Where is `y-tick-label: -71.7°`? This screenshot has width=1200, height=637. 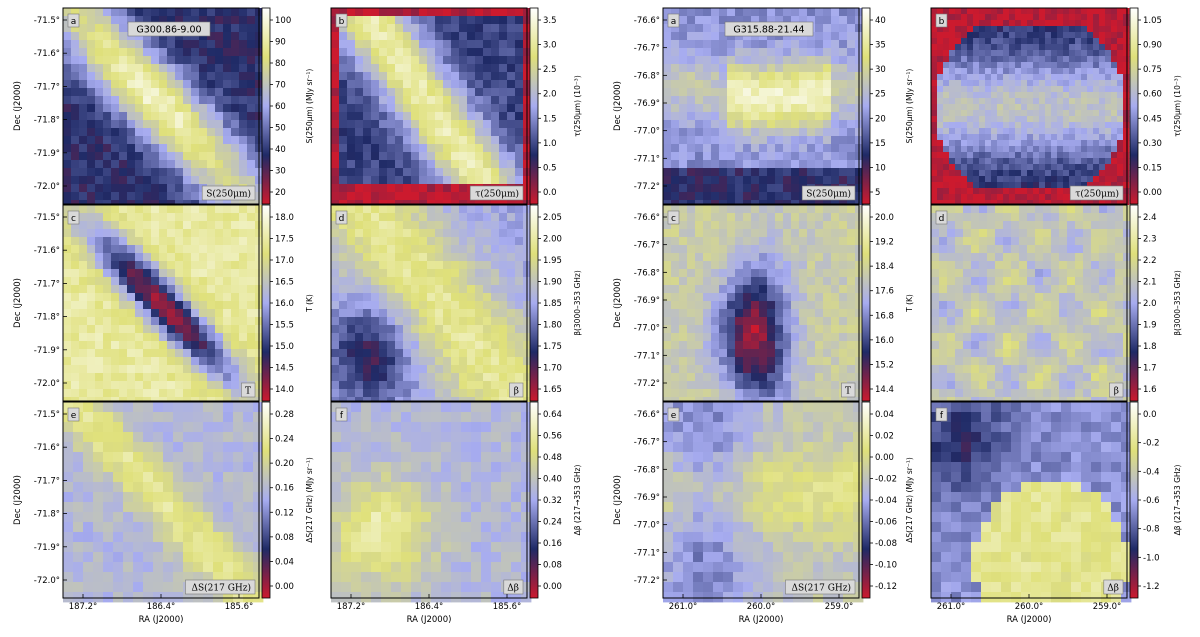 y-tick-label: -71.7° is located at coordinates (47, 87).